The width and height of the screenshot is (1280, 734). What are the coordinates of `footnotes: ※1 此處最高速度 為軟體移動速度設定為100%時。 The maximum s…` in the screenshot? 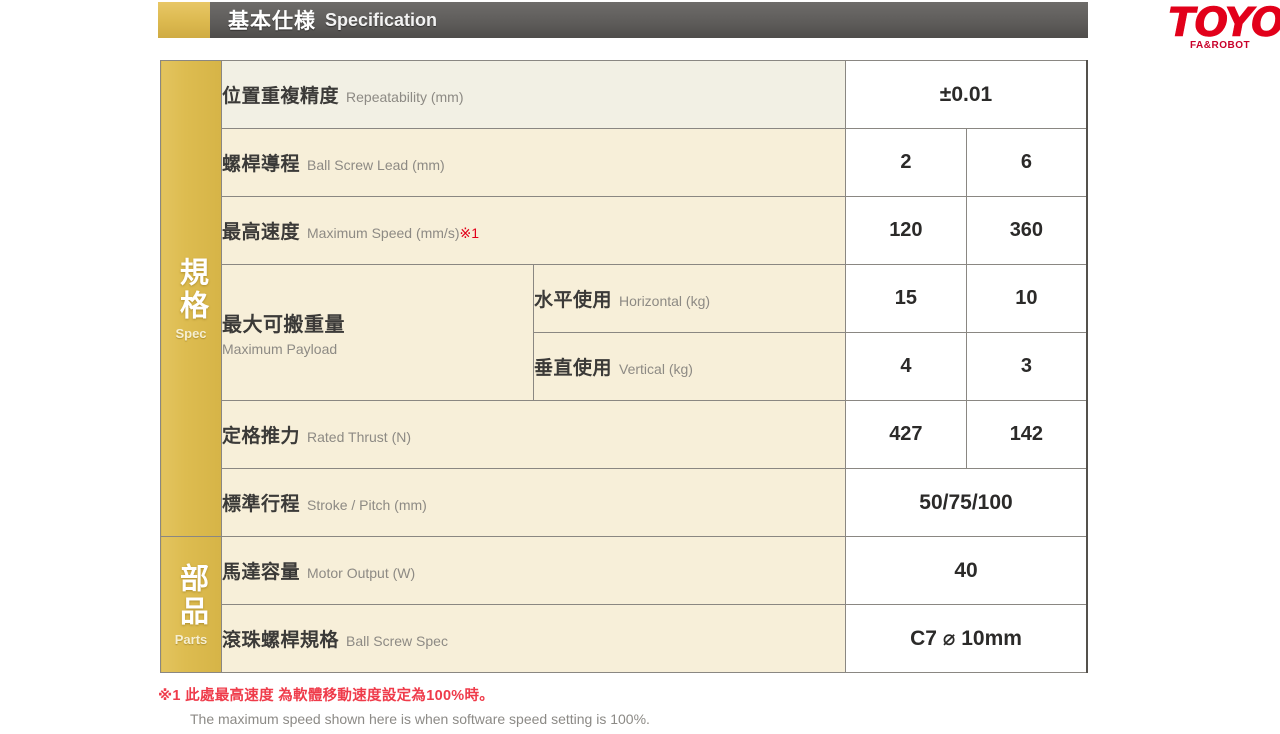 It's located at (558, 705).